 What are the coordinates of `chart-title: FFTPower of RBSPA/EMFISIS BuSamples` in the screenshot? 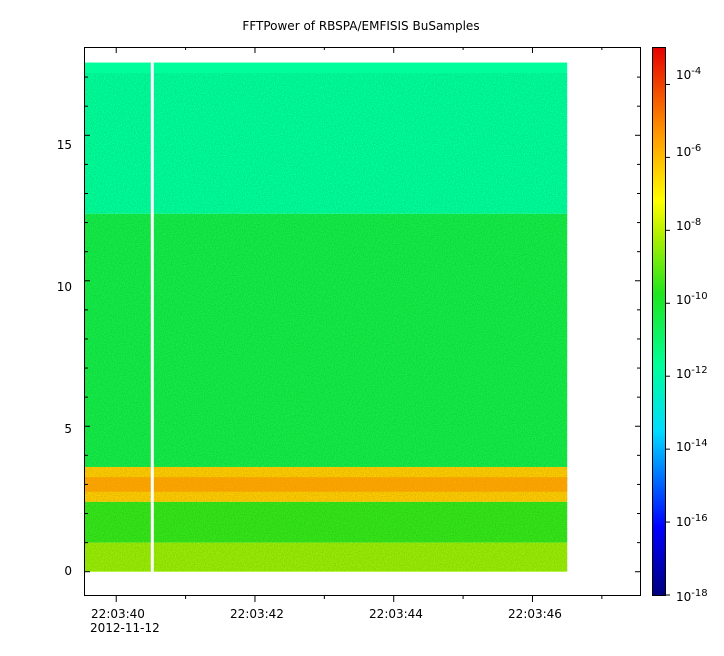 It's located at (360, 26).